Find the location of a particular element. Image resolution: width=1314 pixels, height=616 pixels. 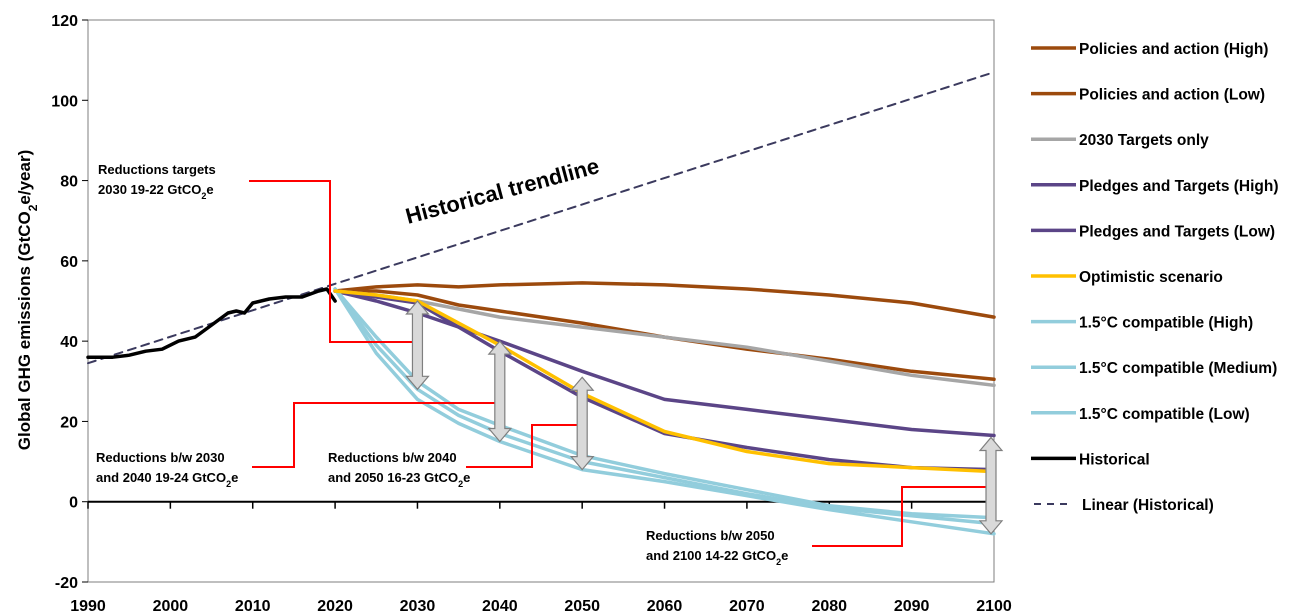

x-tick-label: 2020 is located at coordinates (335, 606).